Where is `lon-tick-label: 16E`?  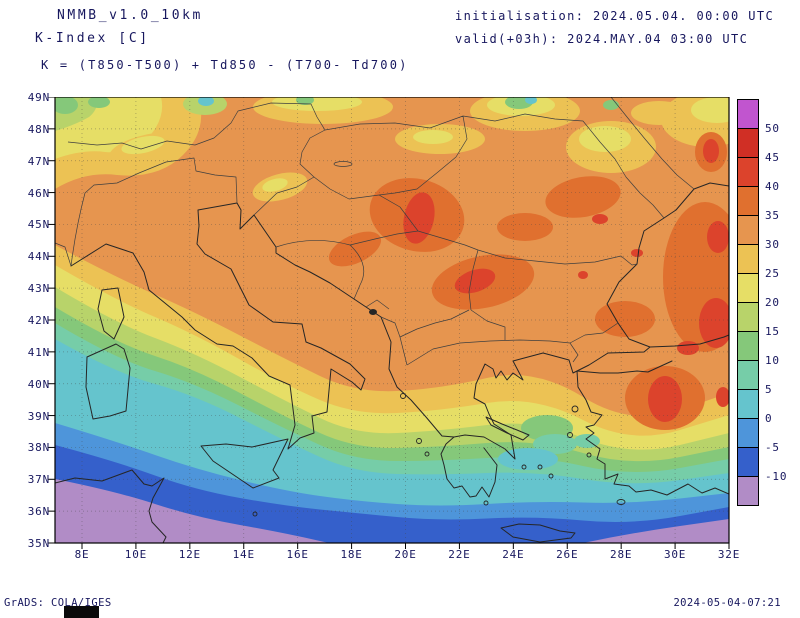
lon-tick-label: 16E is located at coordinates (297, 554).